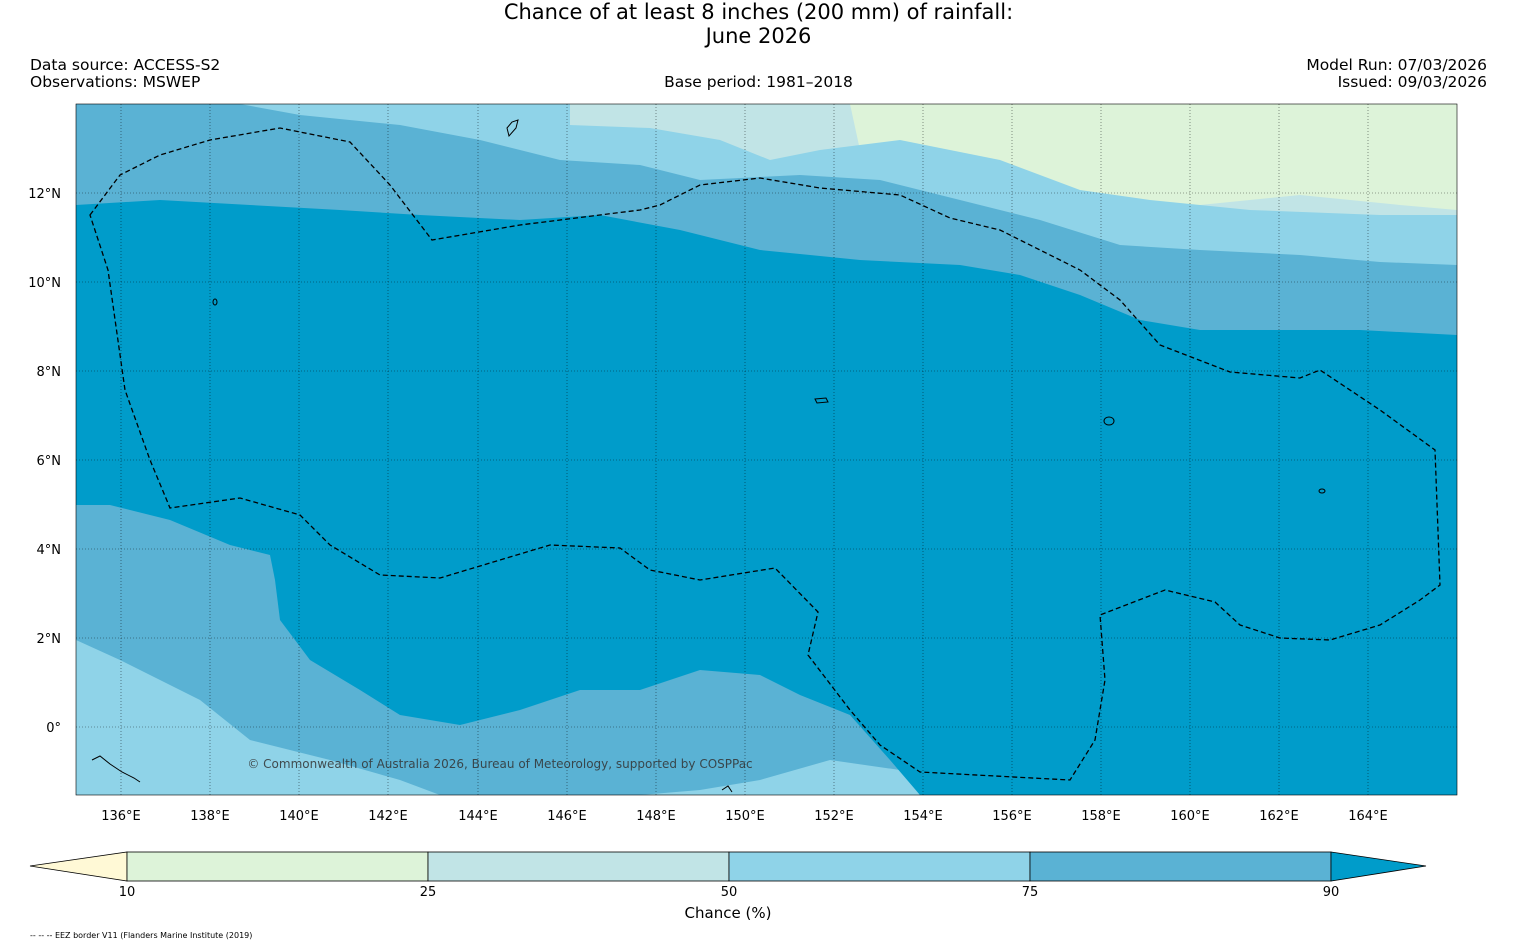 The height and width of the screenshot is (947, 1517). What do you see at coordinates (1412, 82) in the screenshot?
I see `issued-label: Issued: 09/03/2026` at bounding box center [1412, 82].